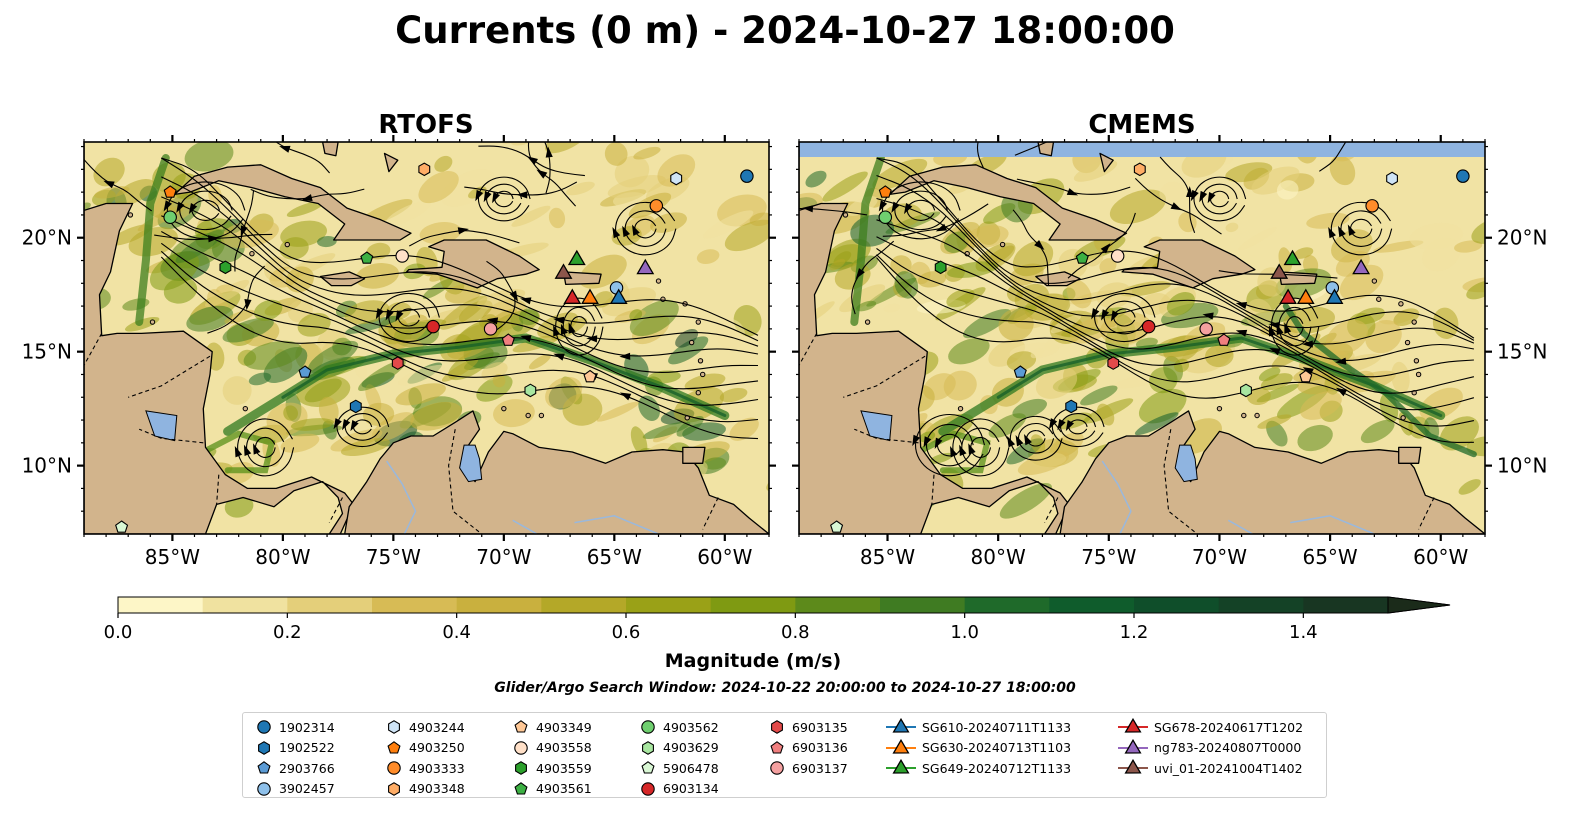  I want to click on legend-entry: 2903766, so click(295, 768).